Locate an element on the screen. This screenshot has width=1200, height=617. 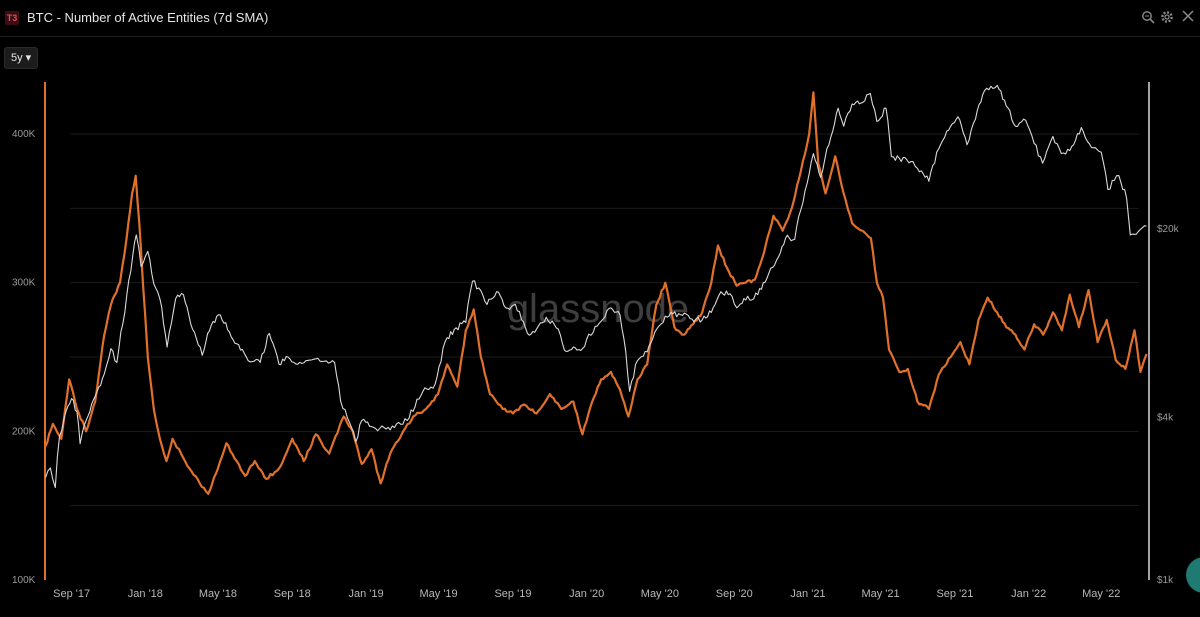
y-left-tick-label: 300K is located at coordinates (24, 283).